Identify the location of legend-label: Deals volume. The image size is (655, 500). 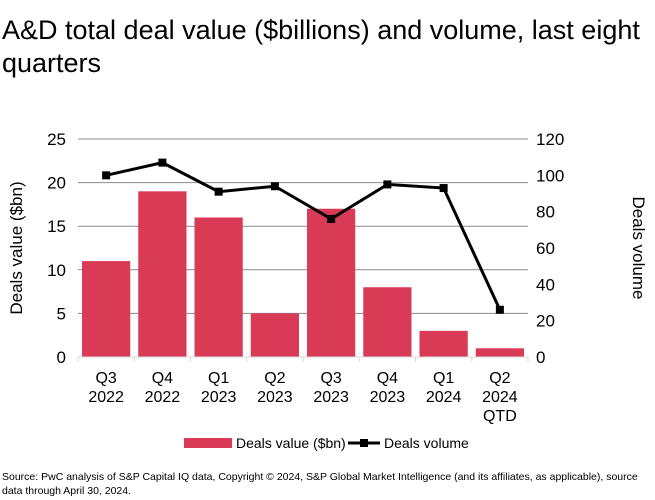
(426, 443).